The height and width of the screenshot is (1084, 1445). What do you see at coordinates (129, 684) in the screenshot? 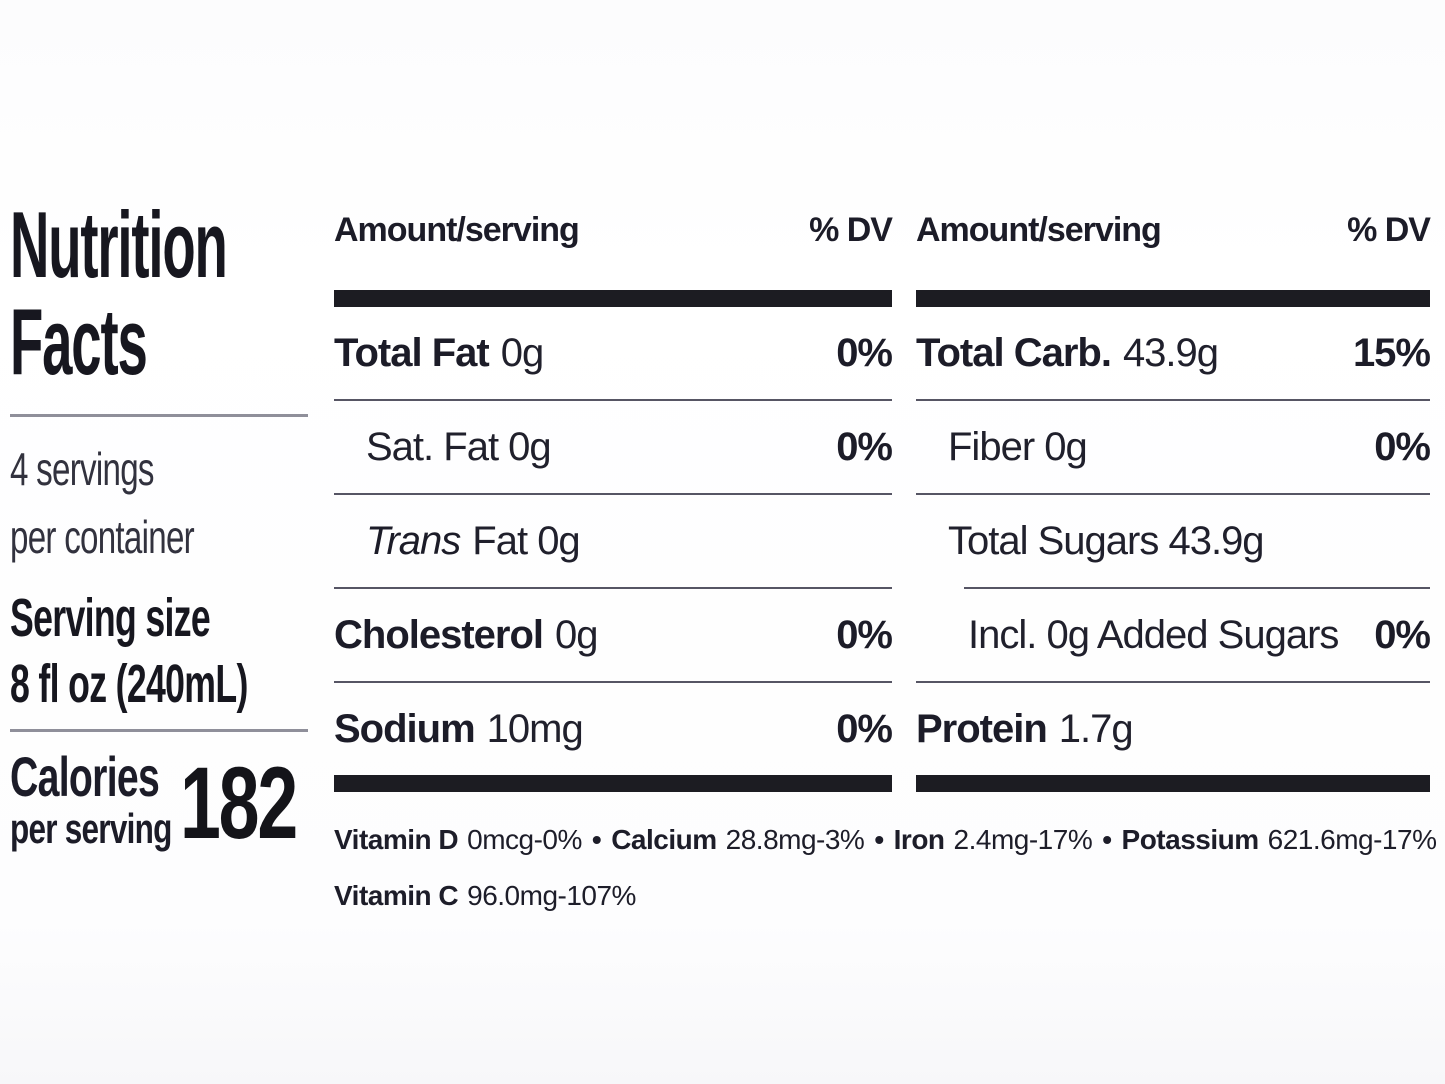
I see `serving-size-value: 8 fl oz (240mL)` at bounding box center [129, 684].